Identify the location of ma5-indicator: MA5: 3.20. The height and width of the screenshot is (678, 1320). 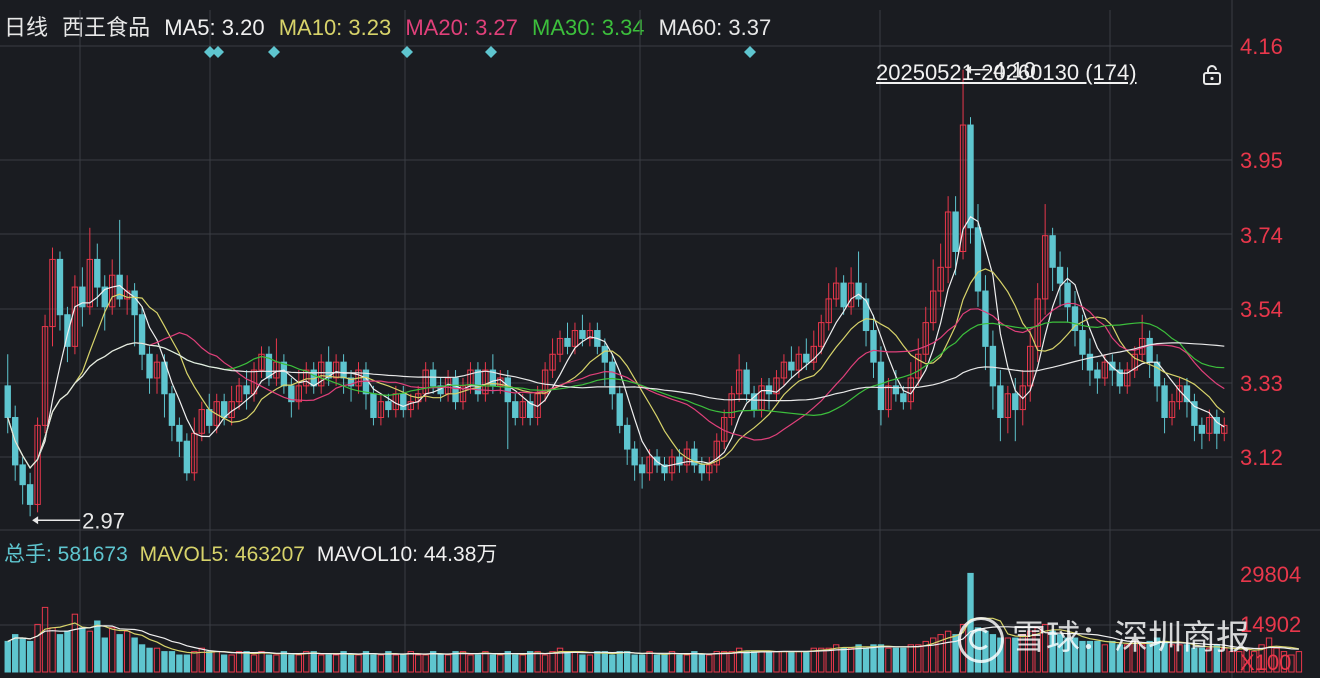
(214, 27).